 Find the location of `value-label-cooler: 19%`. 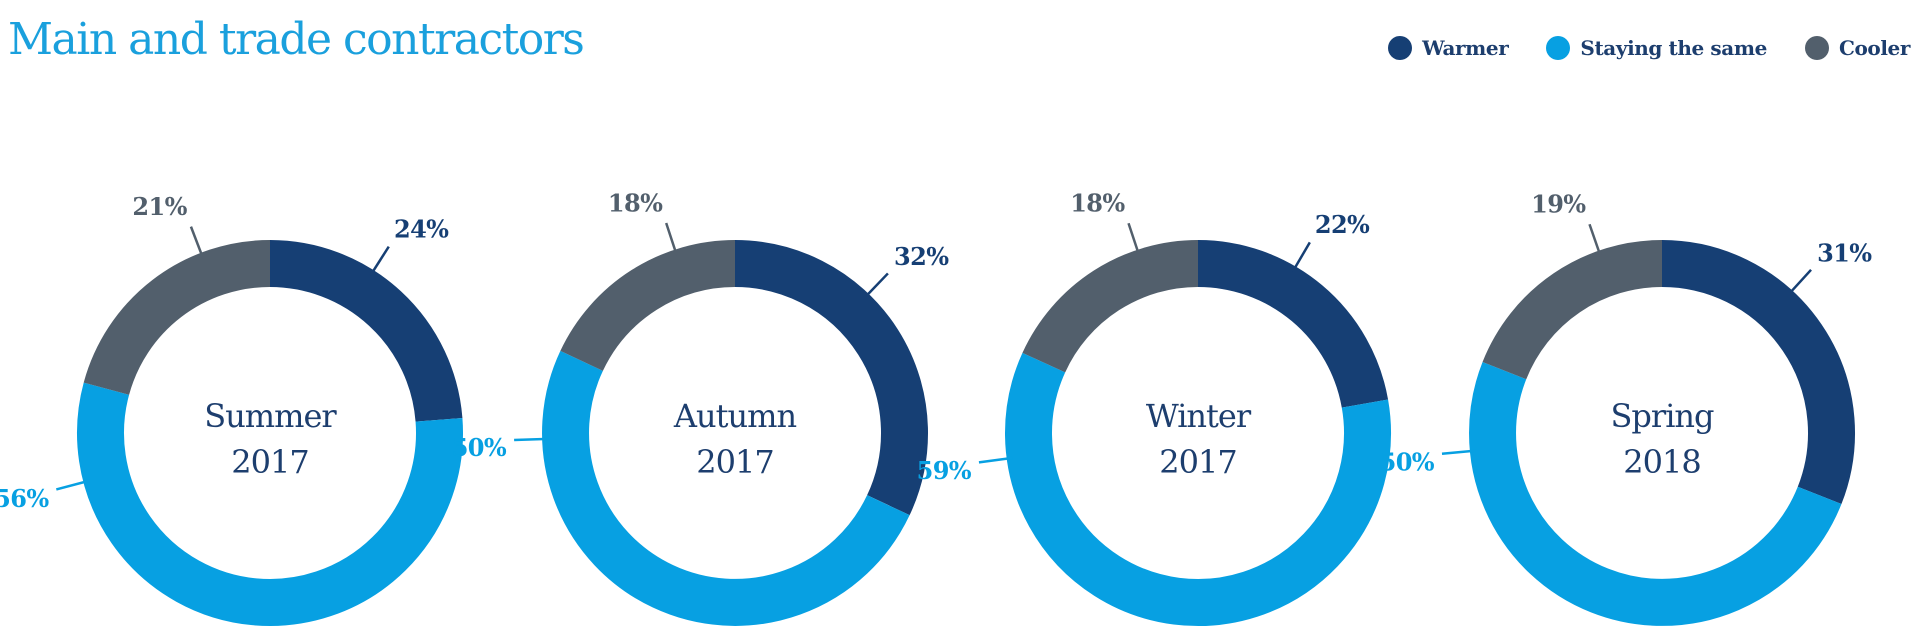

value-label-cooler: 19% is located at coordinates (1558, 204).